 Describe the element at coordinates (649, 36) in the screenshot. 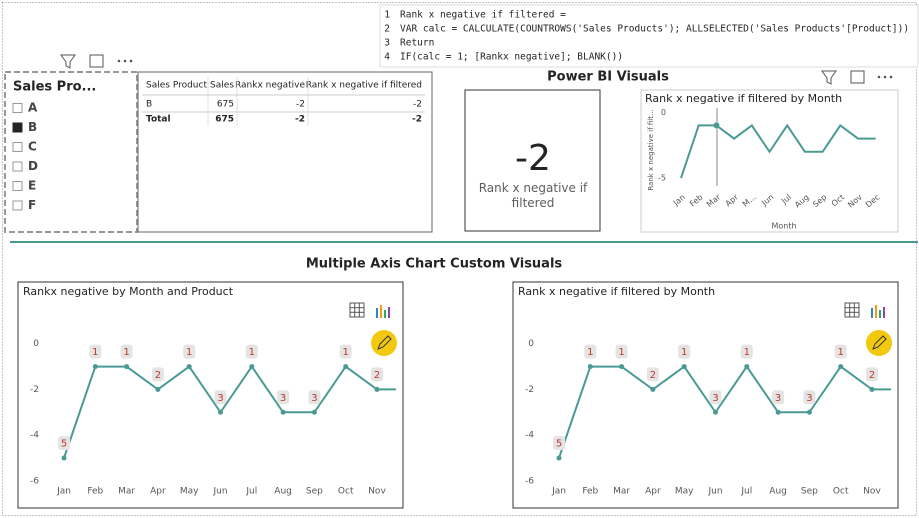

I see `code-editor` at that location.